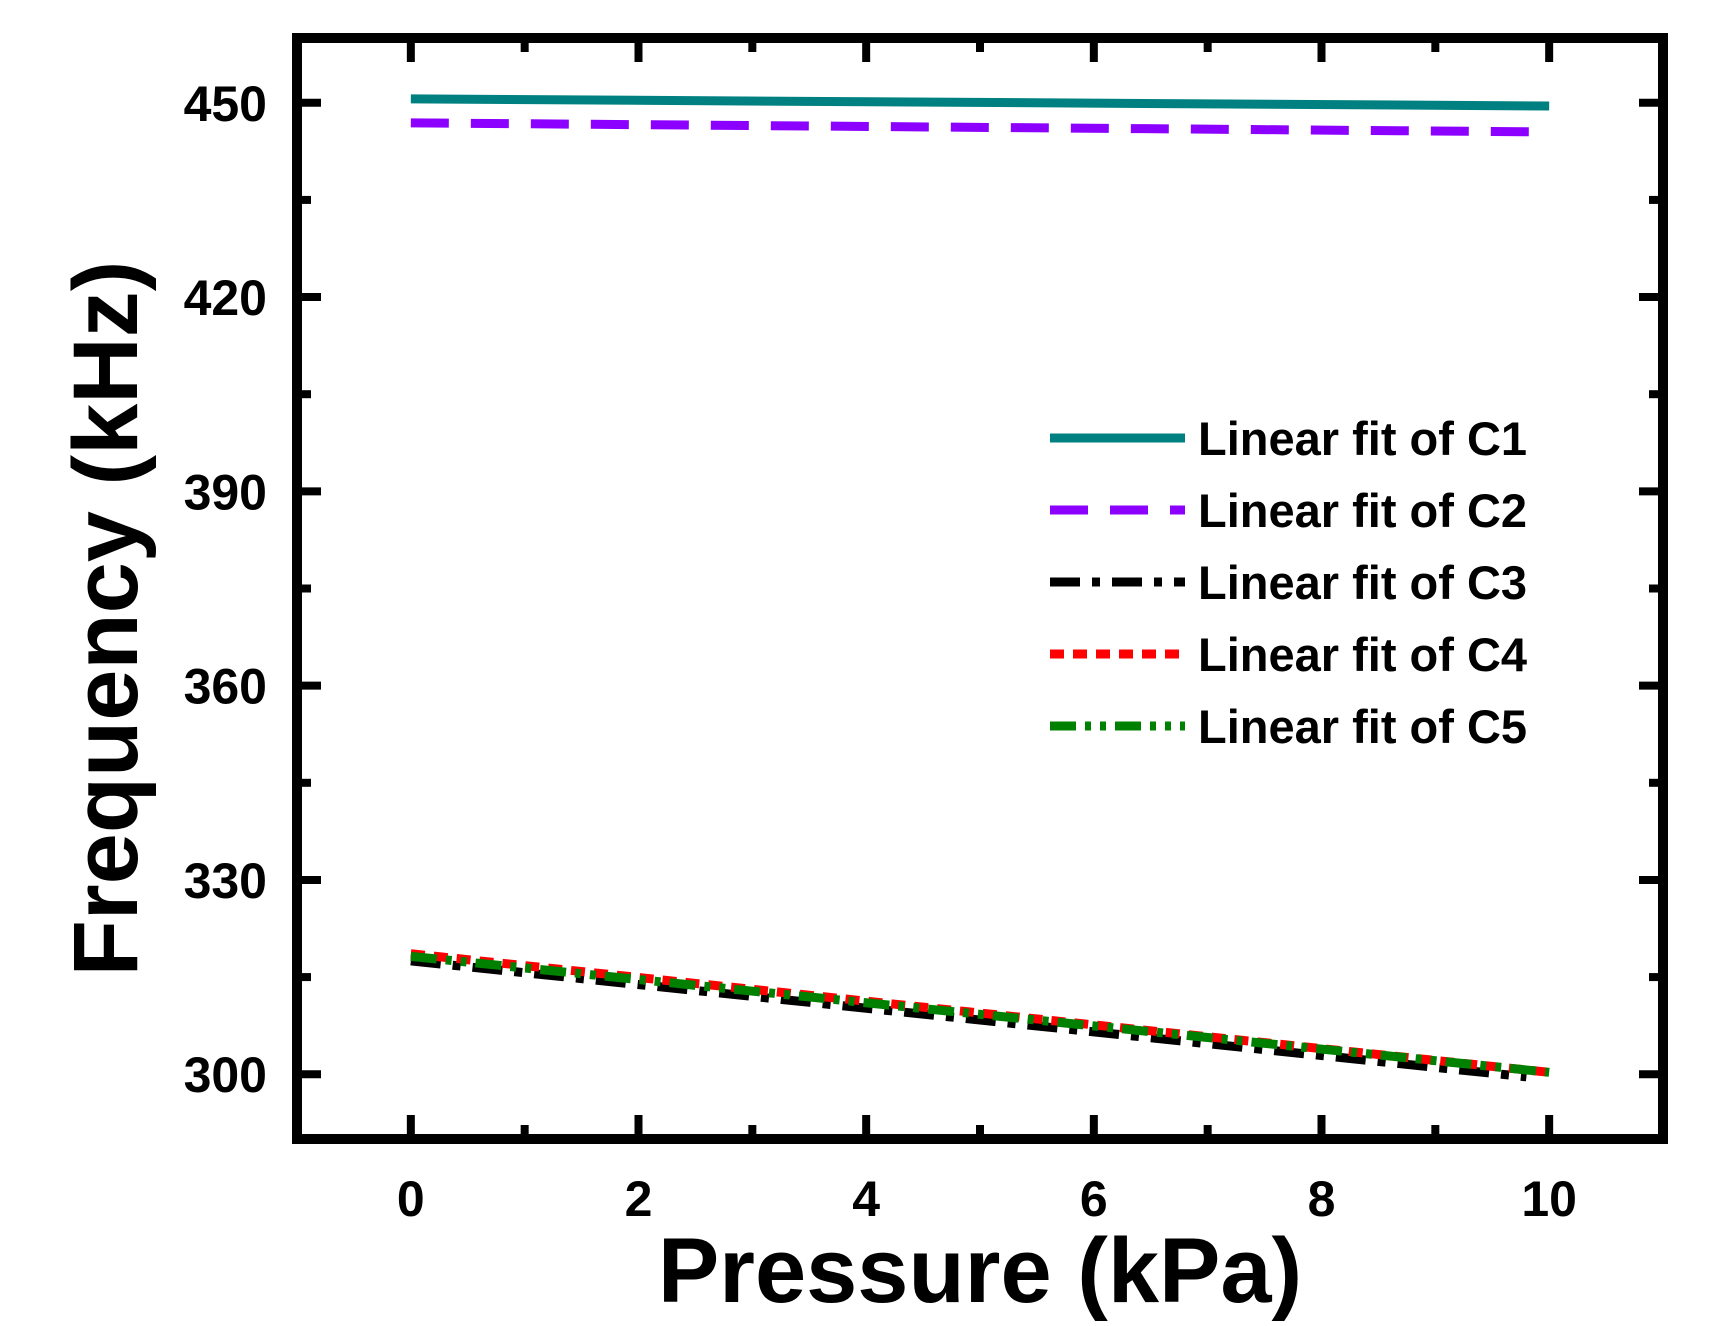  What do you see at coordinates (1549, 1199) in the screenshot?
I see `x-tick-label: 10` at bounding box center [1549, 1199].